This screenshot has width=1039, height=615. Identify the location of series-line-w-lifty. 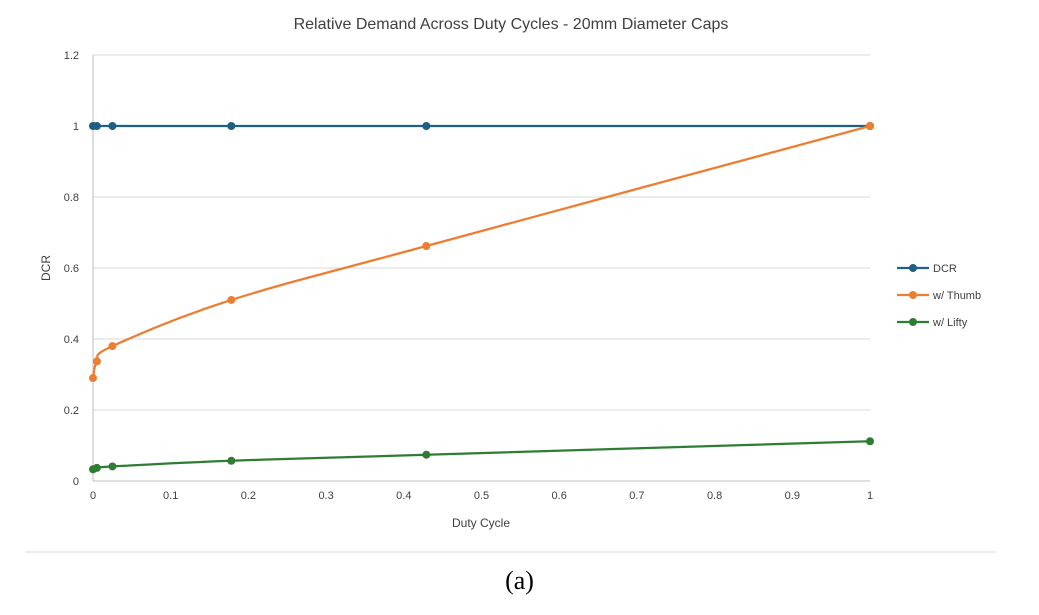
(481, 455).